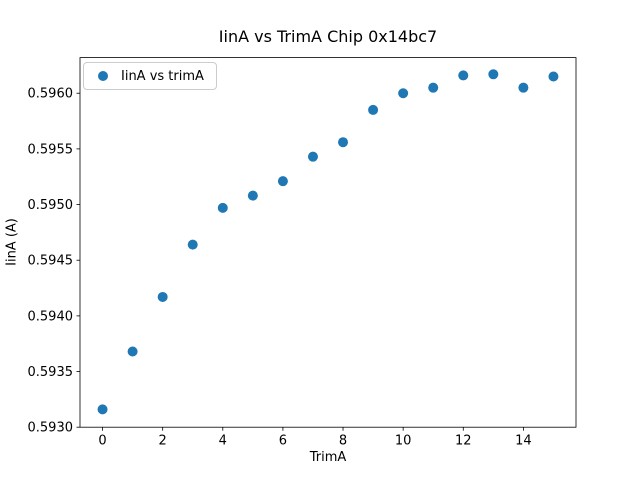  I want to click on x-tick-label: 10, so click(403, 441).